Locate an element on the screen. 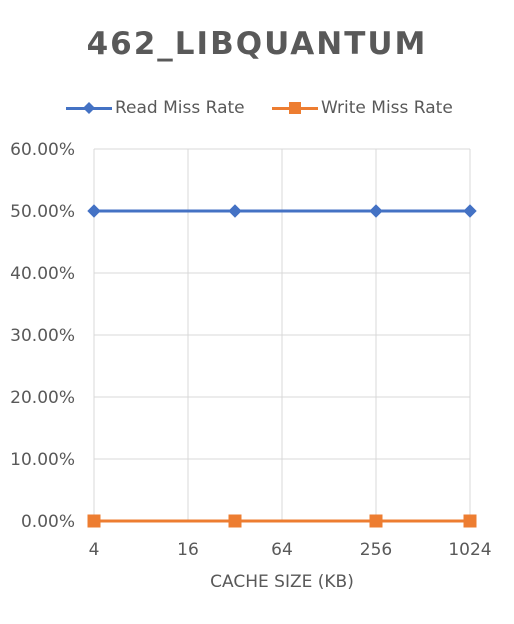 The image size is (514, 624). legend-swatch-read is located at coordinates (89, 108).